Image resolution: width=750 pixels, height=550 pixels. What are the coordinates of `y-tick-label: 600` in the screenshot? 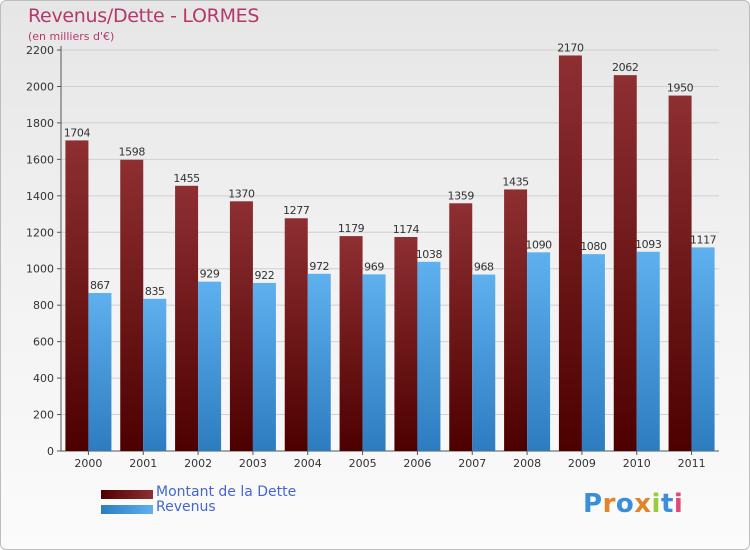 It's located at (43, 342).